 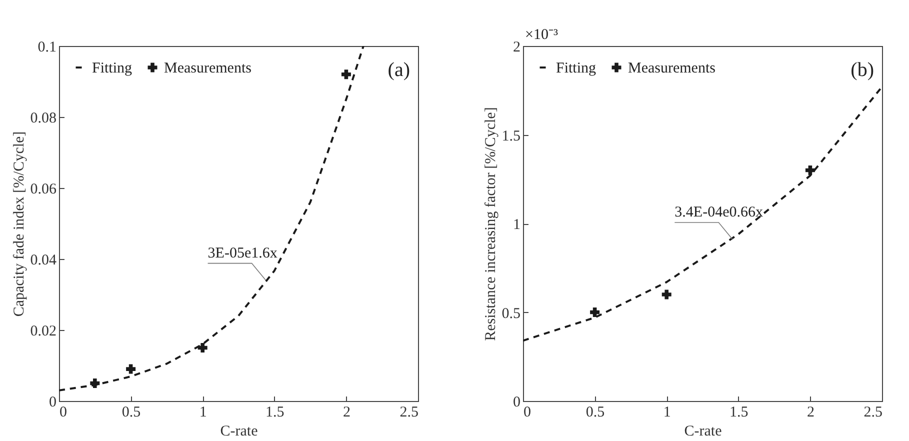 I want to click on y-tick-label: 0.02, so click(x=43, y=332).